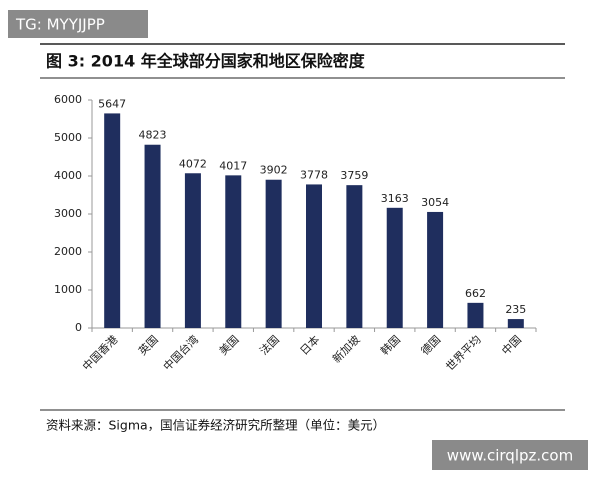  Describe the element at coordinates (345, 348) in the screenshot. I see `x-tick-label: 新加坡` at that location.